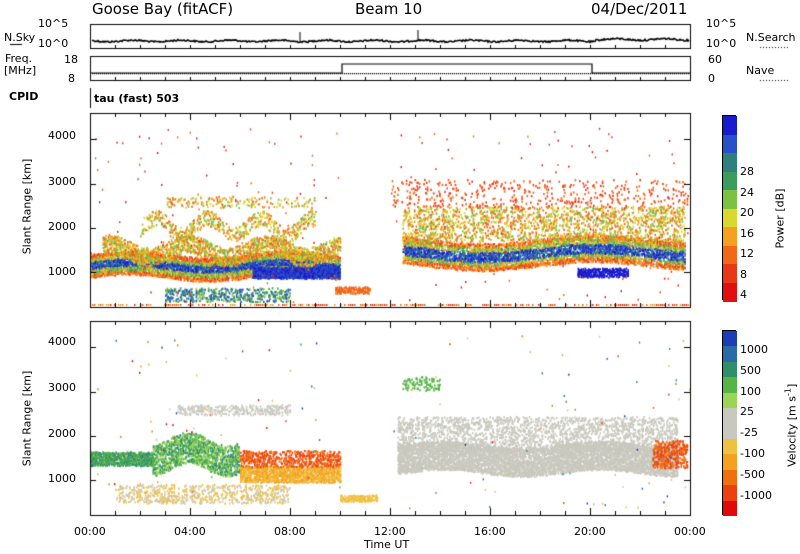  Describe the element at coordinates (749, 432) in the screenshot. I see `velocity-cb-tick: -25` at that location.